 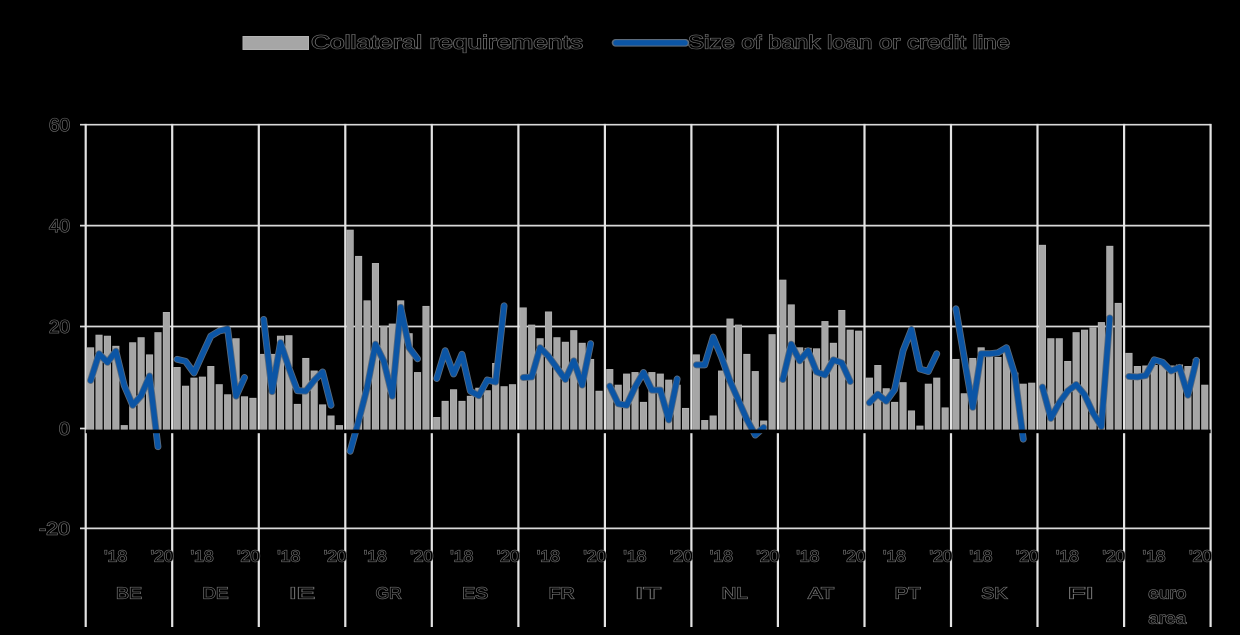 I want to click on svg-text:Size of bank loan or credit li: Size of bank loan or credit line, so click(x=849, y=43).